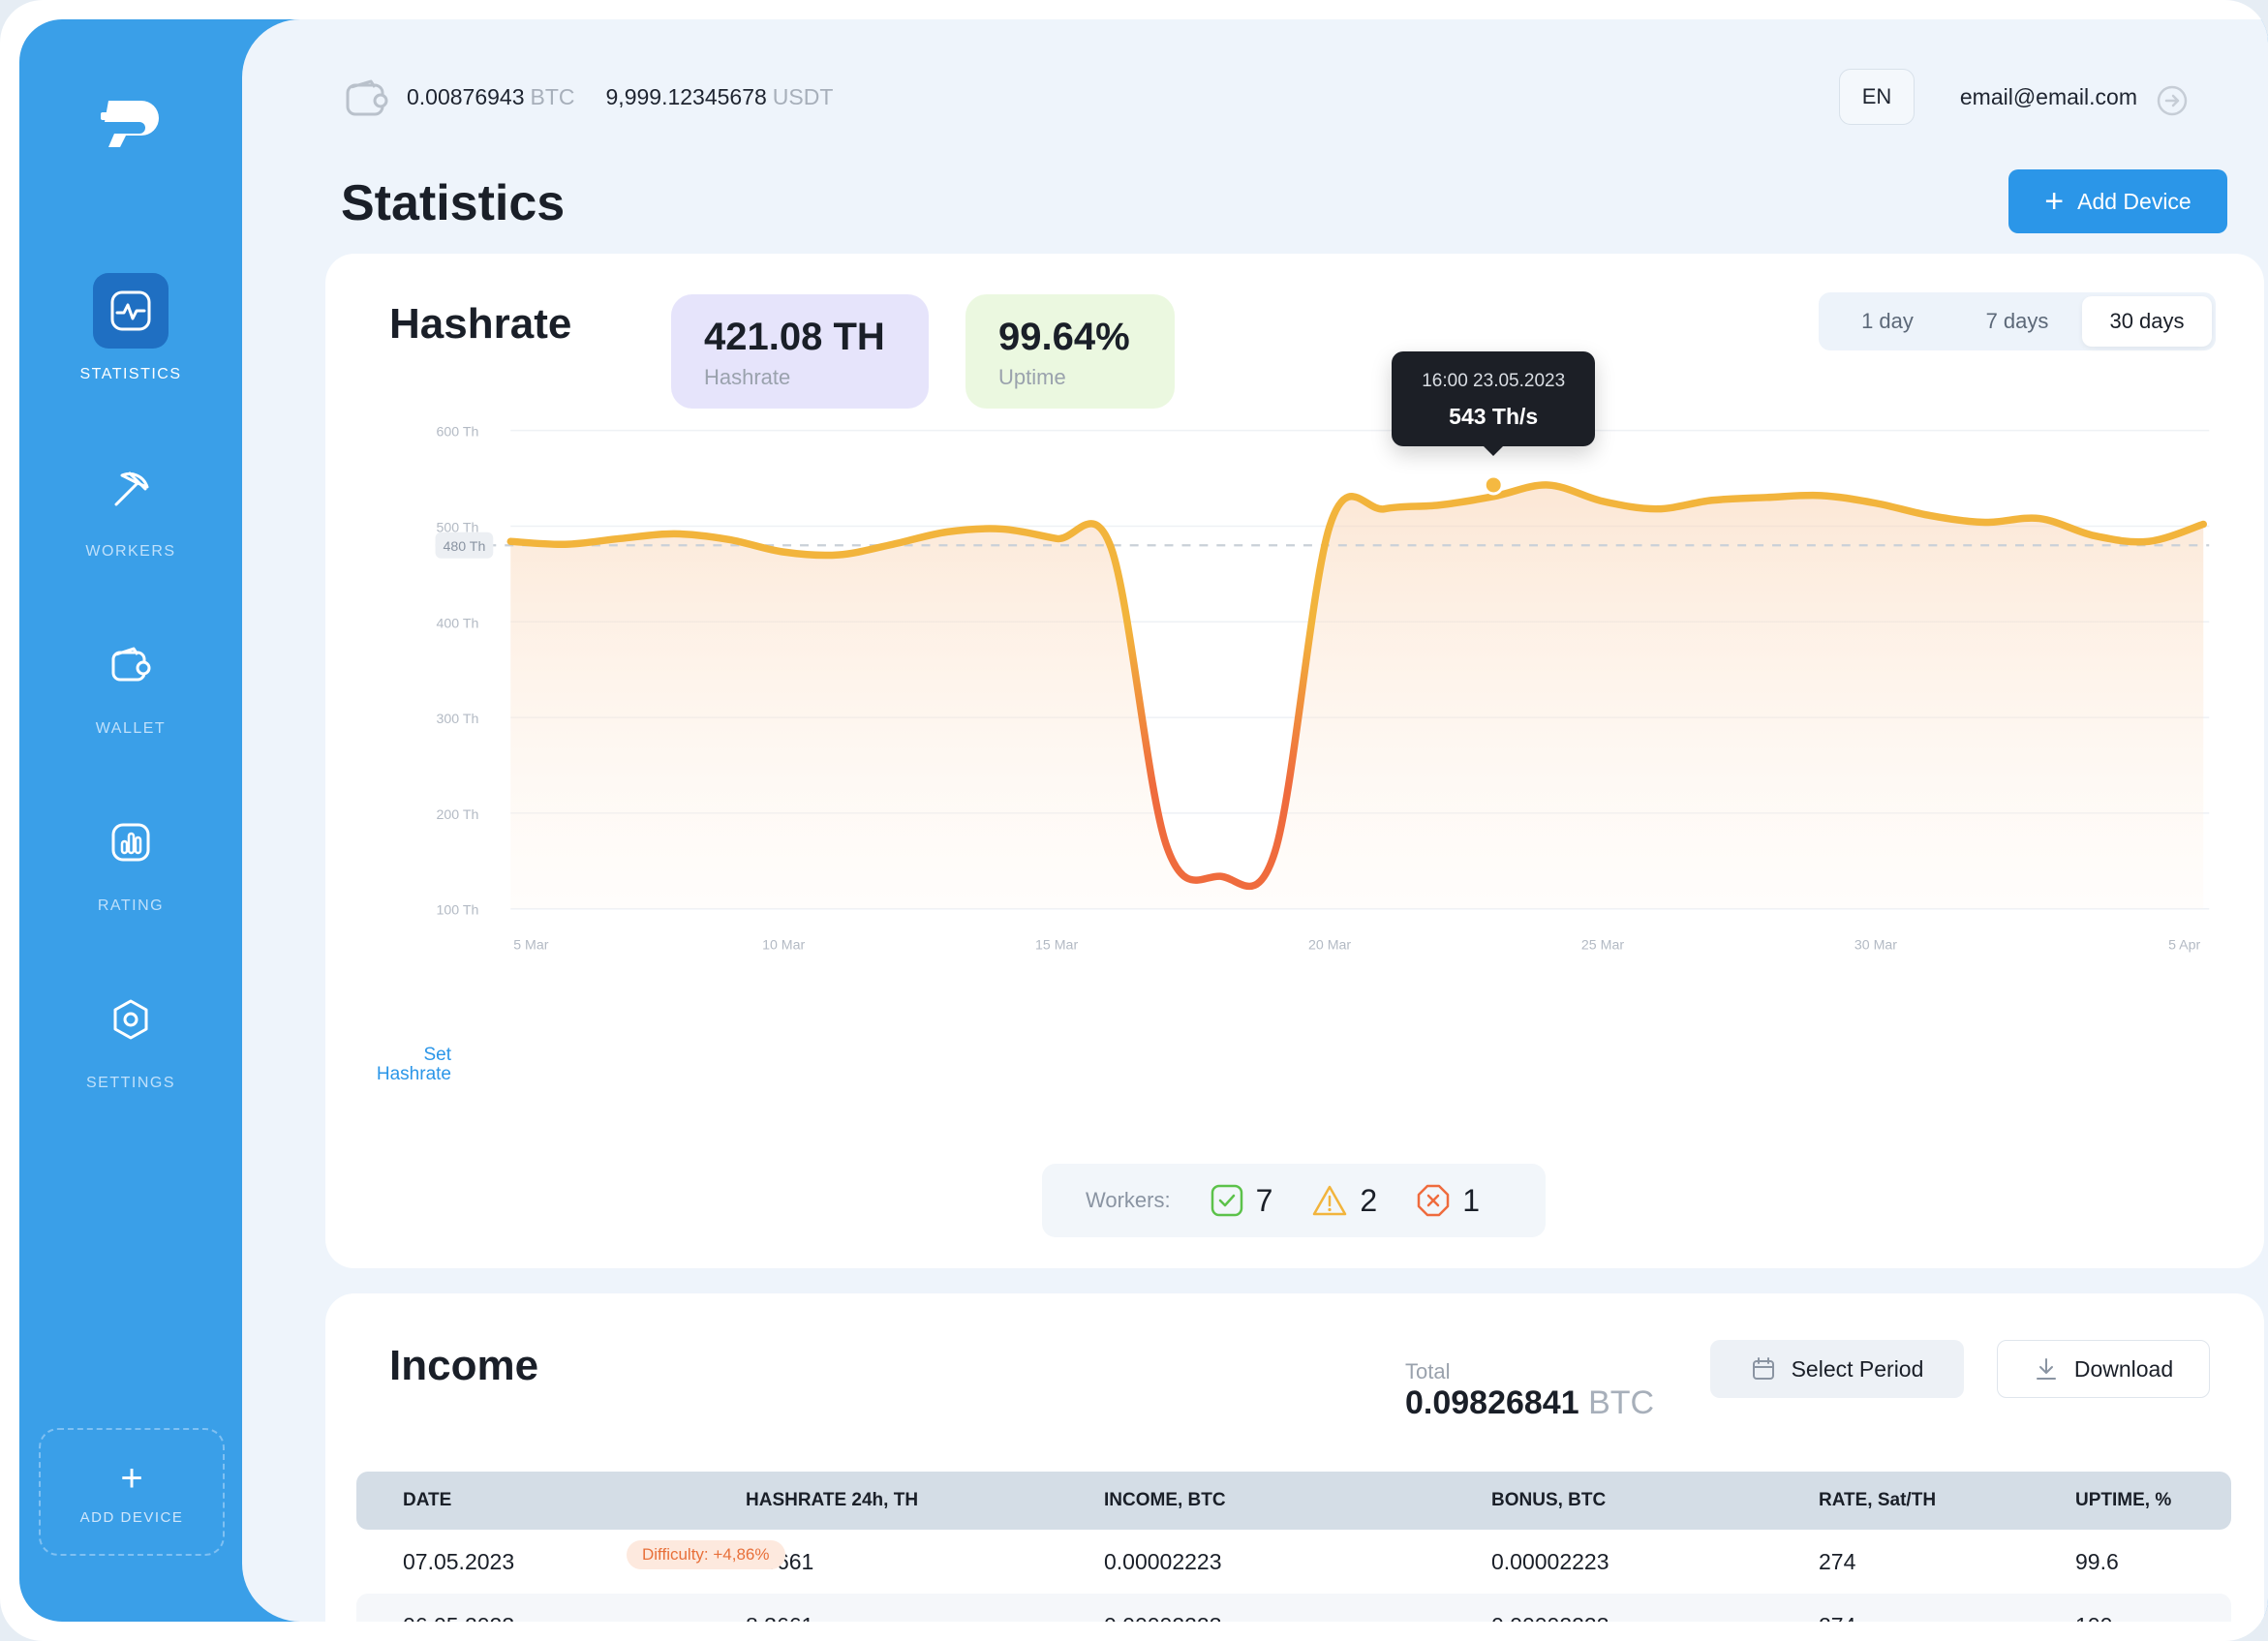 The height and width of the screenshot is (1641, 2268). Describe the element at coordinates (1344, 1201) in the screenshot. I see `workers-warning: 2` at that location.